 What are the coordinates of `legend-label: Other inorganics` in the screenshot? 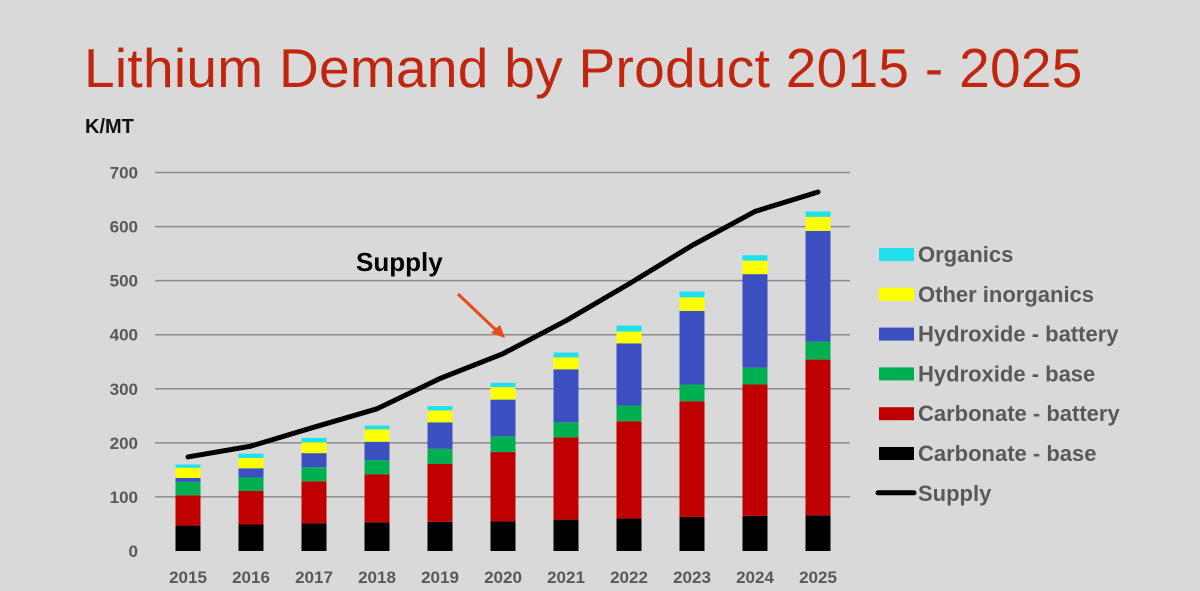 It's located at (1006, 294).